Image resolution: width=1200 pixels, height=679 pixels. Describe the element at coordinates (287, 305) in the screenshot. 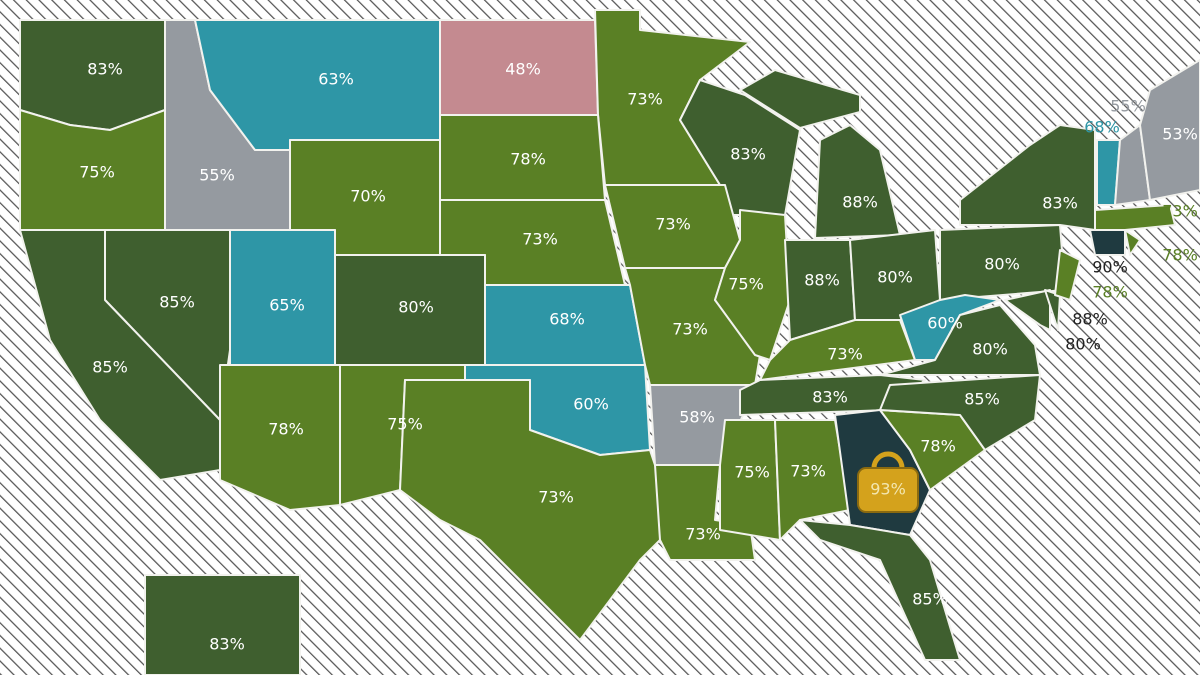

I see `state-value-label: 65%` at that location.